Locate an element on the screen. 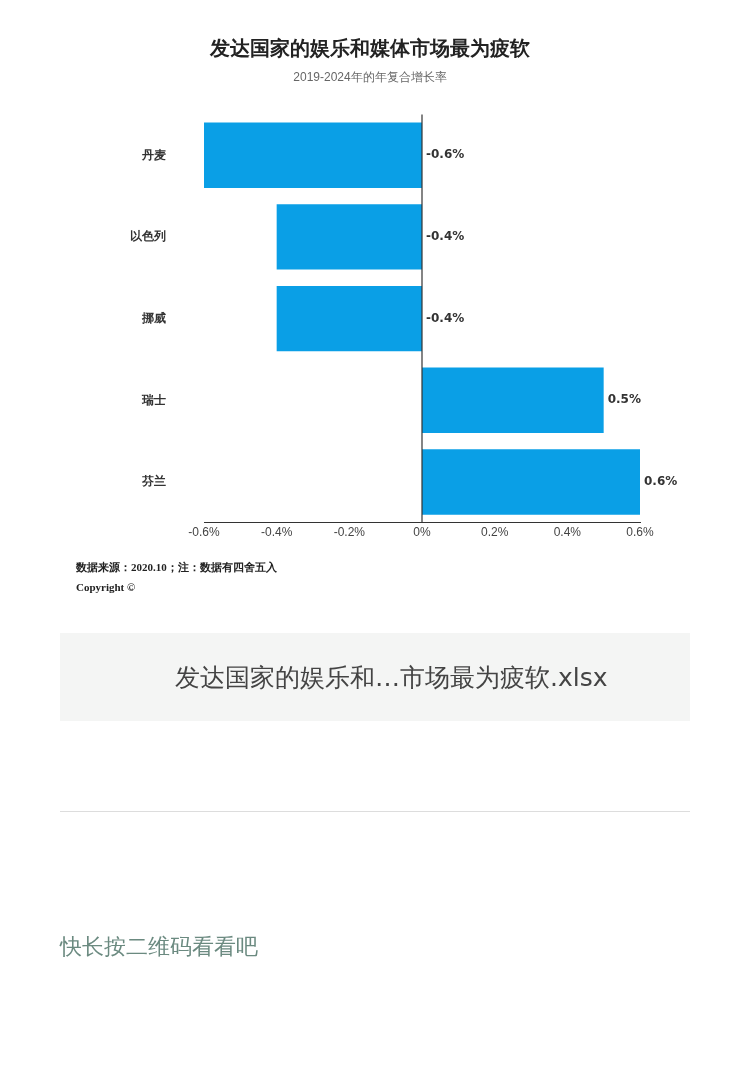  y-tick-label: 芬兰 is located at coordinates (153, 481).